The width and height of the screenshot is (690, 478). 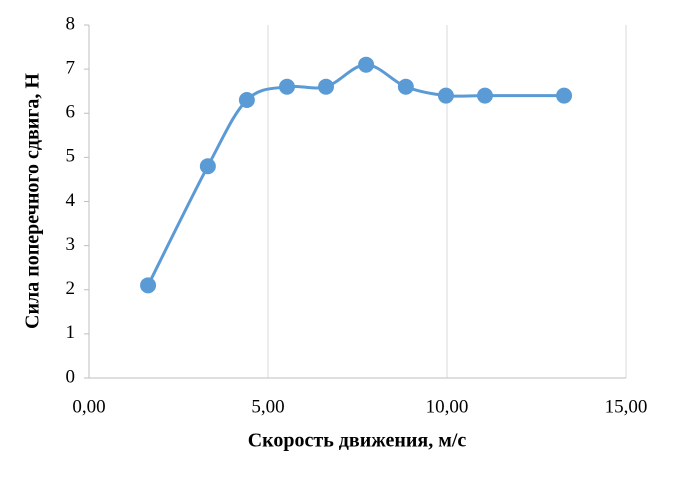 What do you see at coordinates (71, 200) in the screenshot?
I see `y-tick-label: 4` at bounding box center [71, 200].